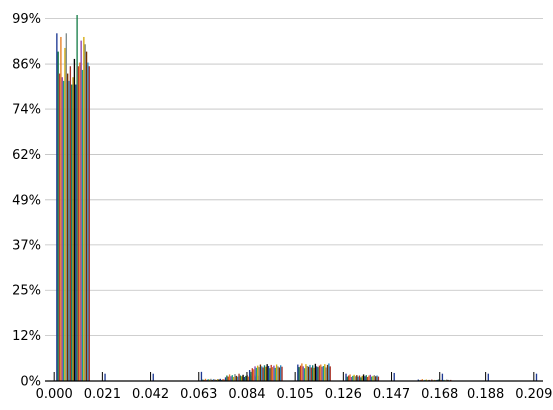 The height and width of the screenshot is (410, 553). What do you see at coordinates (26, 245) in the screenshot?
I see `y-tick-label: 37%` at bounding box center [26, 245].